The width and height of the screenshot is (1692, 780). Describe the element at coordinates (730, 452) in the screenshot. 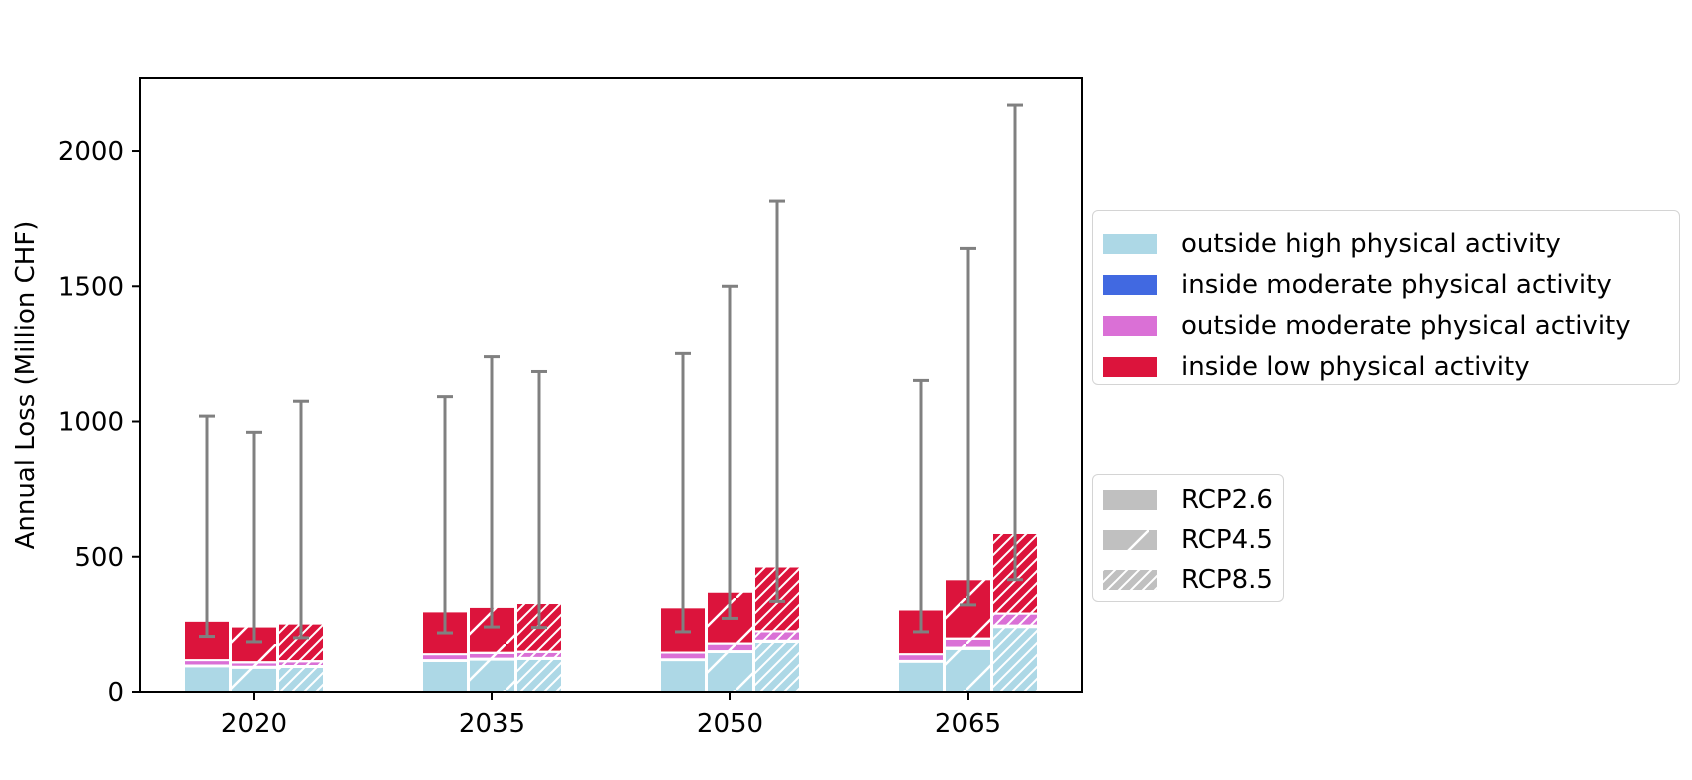

I see `error-bar-2050-RCP45` at that location.